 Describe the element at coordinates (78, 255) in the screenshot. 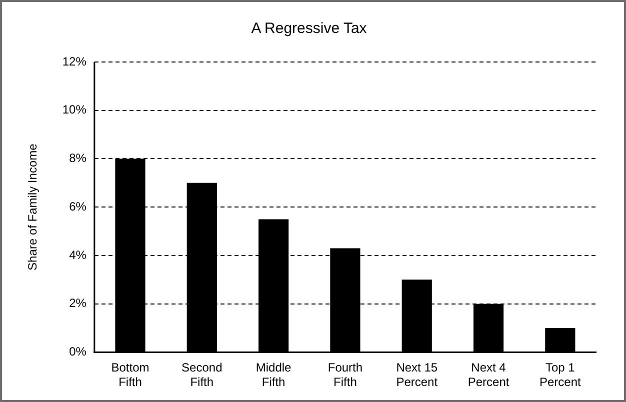

I see `y-tick-label: 4%` at that location.